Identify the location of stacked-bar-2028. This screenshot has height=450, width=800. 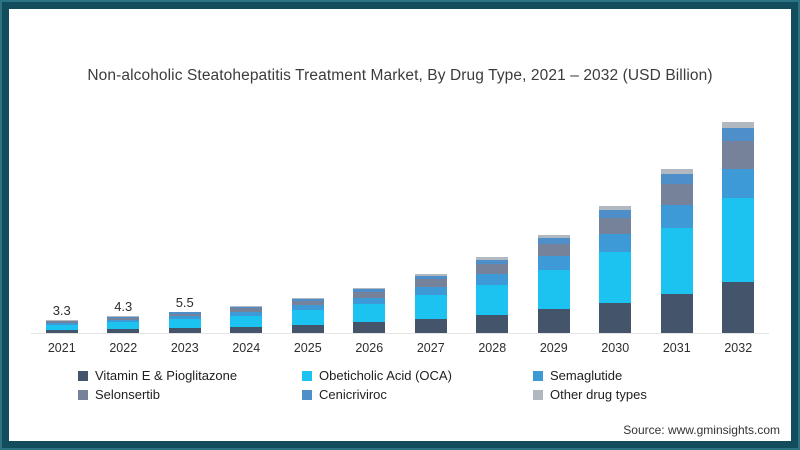
(492, 295).